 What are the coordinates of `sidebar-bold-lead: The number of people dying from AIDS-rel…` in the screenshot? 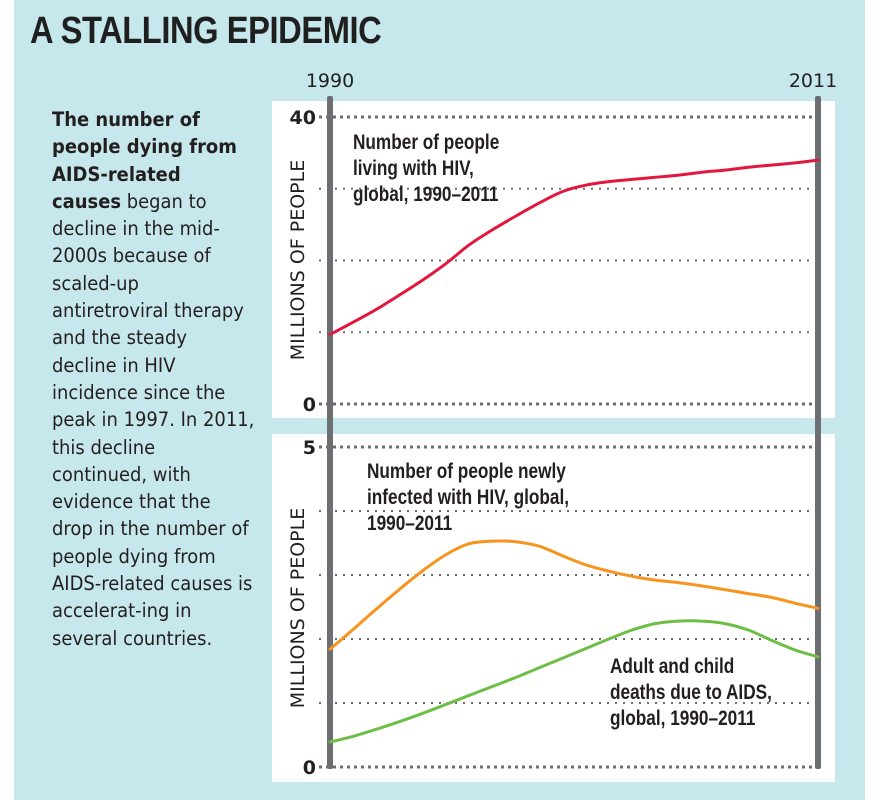 It's located at (144, 160).